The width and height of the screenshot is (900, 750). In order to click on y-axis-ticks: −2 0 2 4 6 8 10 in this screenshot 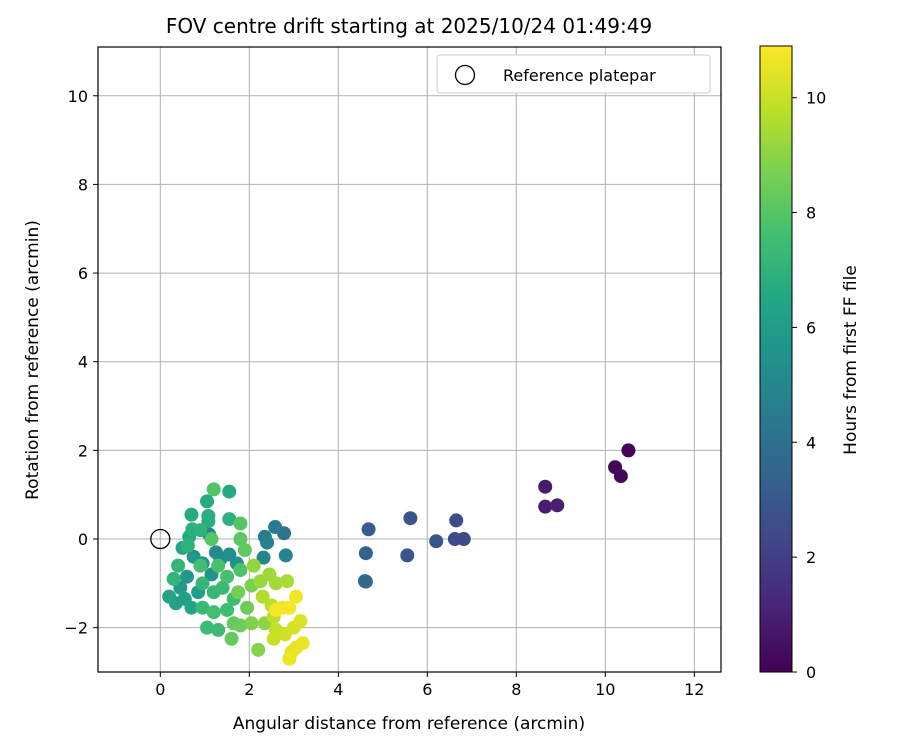, I will do `click(81, 362)`.